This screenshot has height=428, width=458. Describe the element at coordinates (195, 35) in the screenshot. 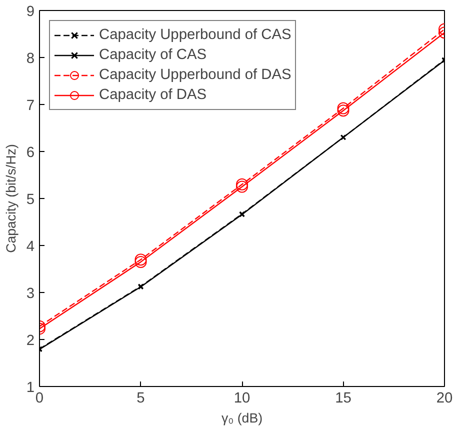

I see `legend-label: Capacity Upperbound of CAS` at that location.